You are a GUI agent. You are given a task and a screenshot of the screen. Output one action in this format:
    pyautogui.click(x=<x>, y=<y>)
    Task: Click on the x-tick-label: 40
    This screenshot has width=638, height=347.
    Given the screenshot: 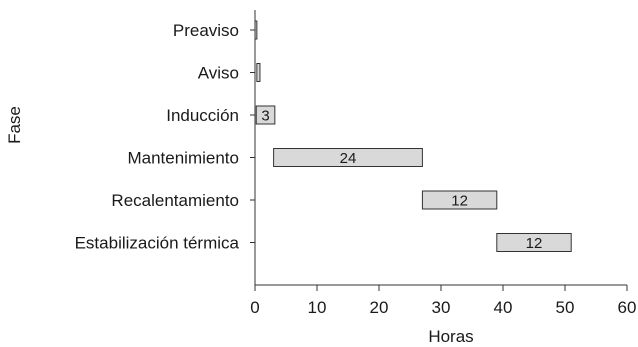 What is the action you would take?
    pyautogui.click(x=503, y=307)
    